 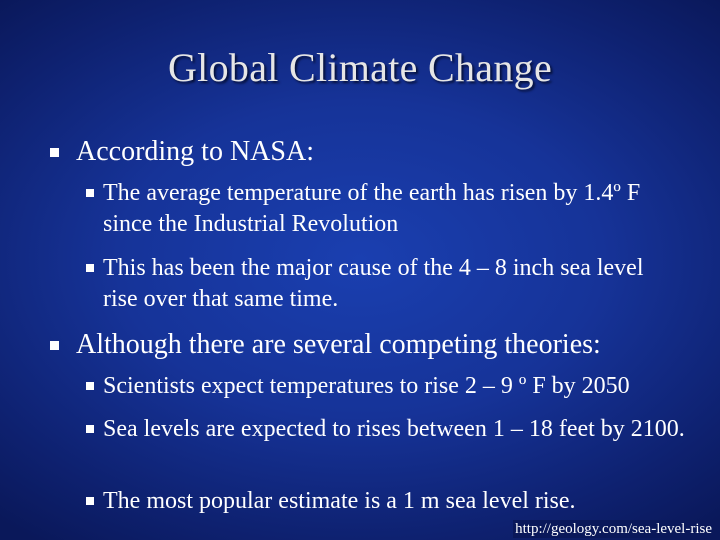 What do you see at coordinates (613, 529) in the screenshot?
I see `source-url: http://geology.com/sea-level-rise` at bounding box center [613, 529].